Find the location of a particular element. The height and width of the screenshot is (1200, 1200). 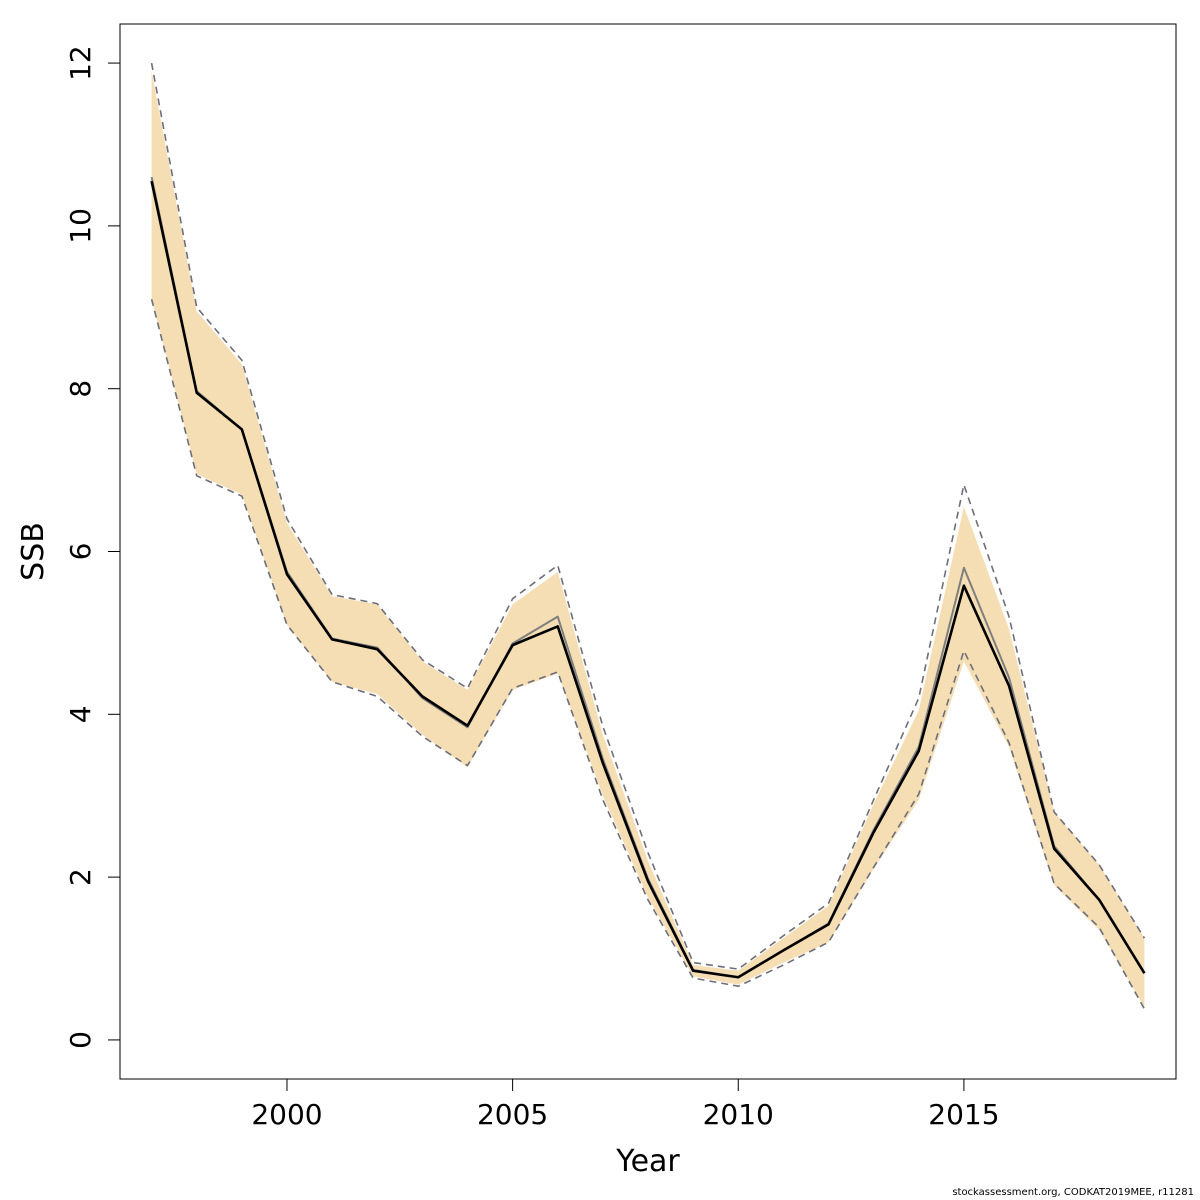

x-tick-label: 2015 is located at coordinates (963, 1114).